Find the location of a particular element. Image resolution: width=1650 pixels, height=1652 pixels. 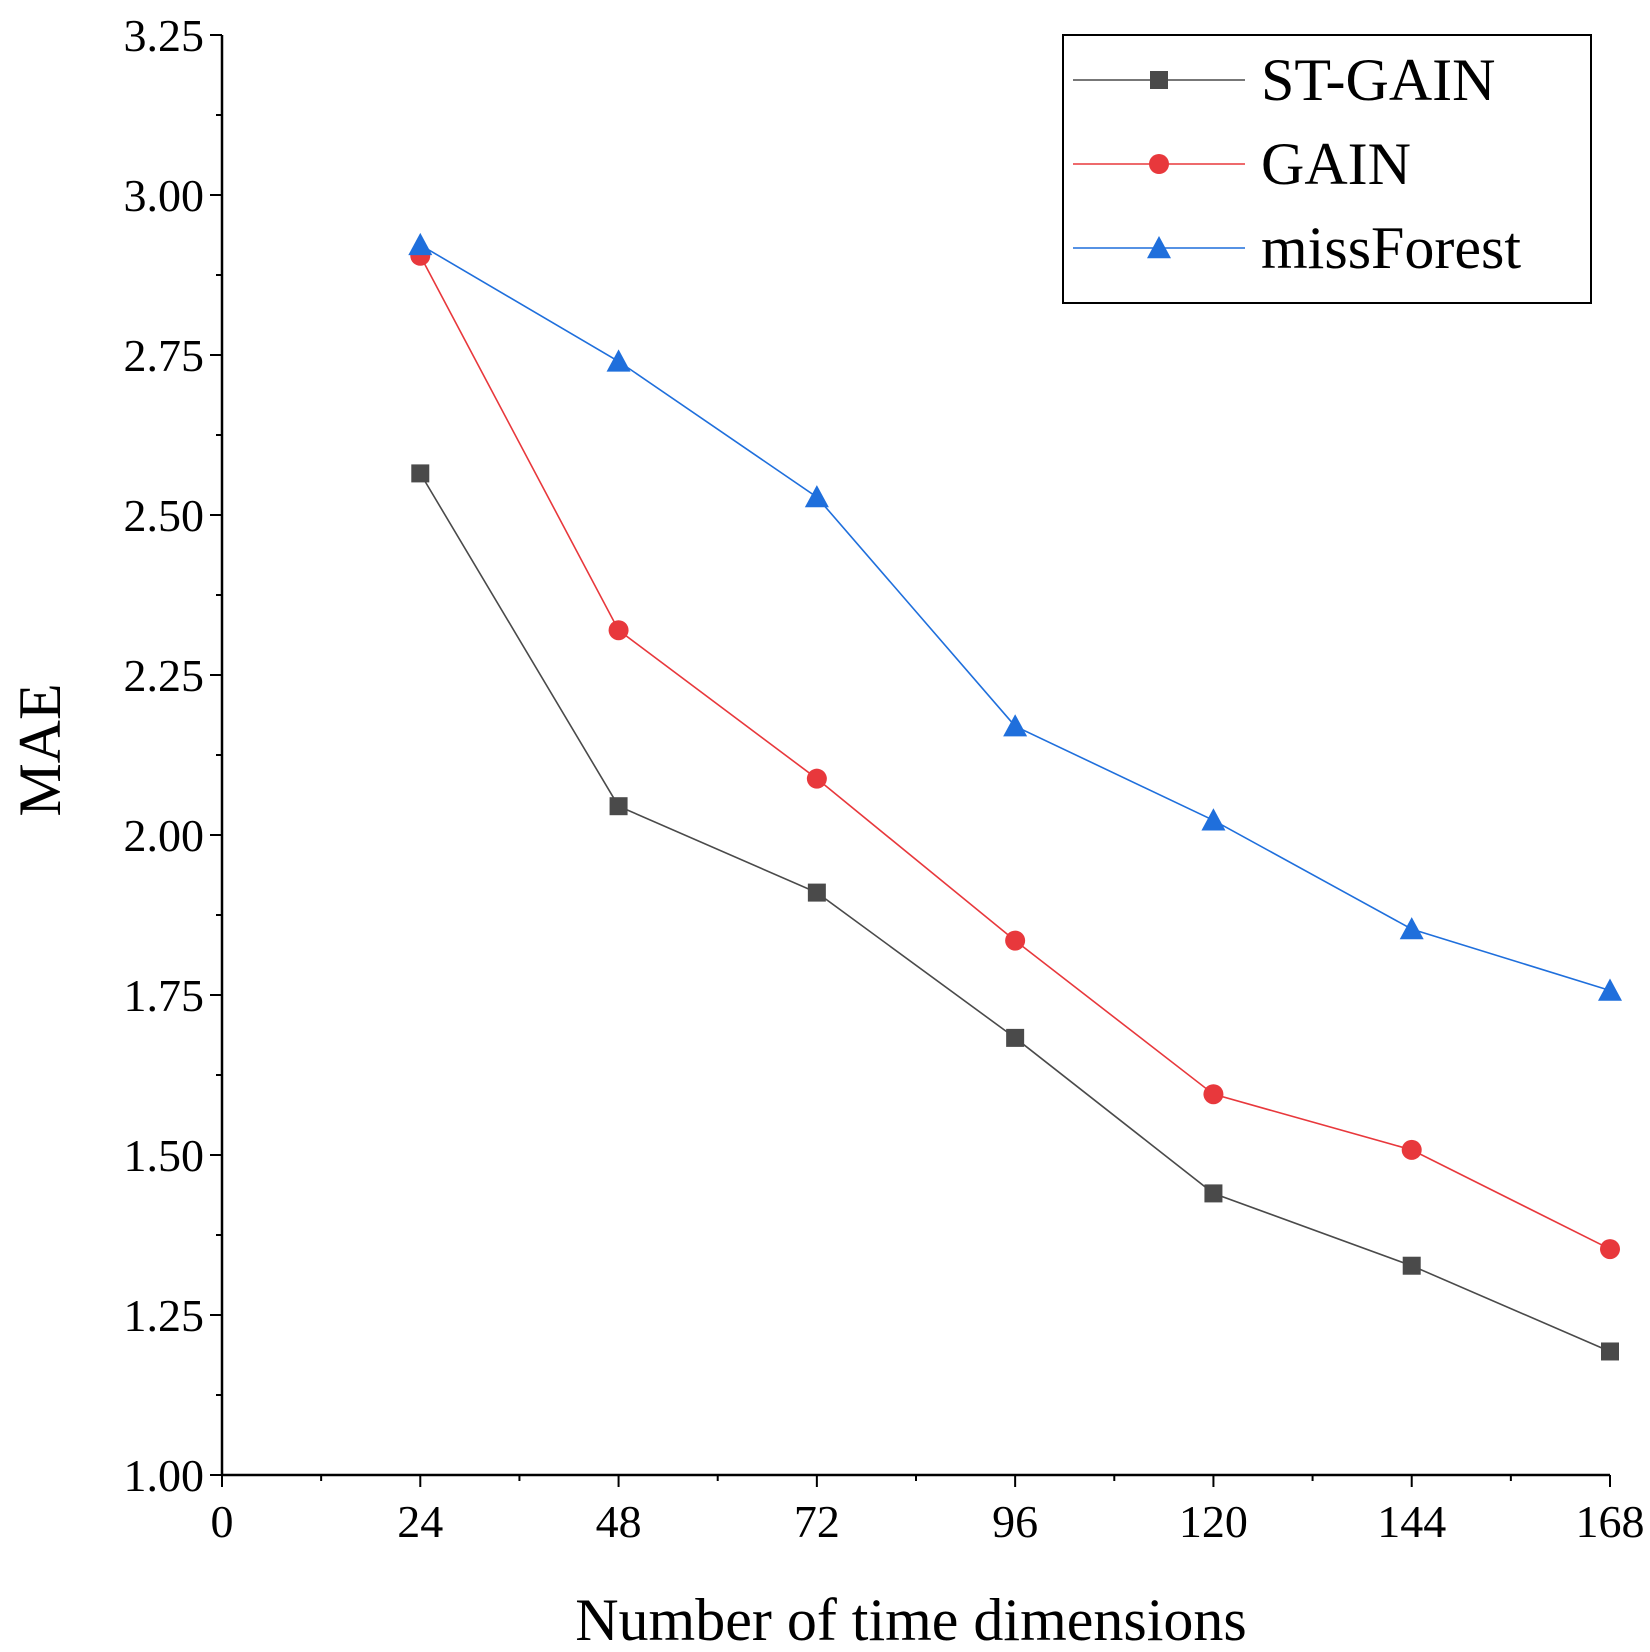

legend-item-missforest: missForest is located at coordinates (1297, 248).